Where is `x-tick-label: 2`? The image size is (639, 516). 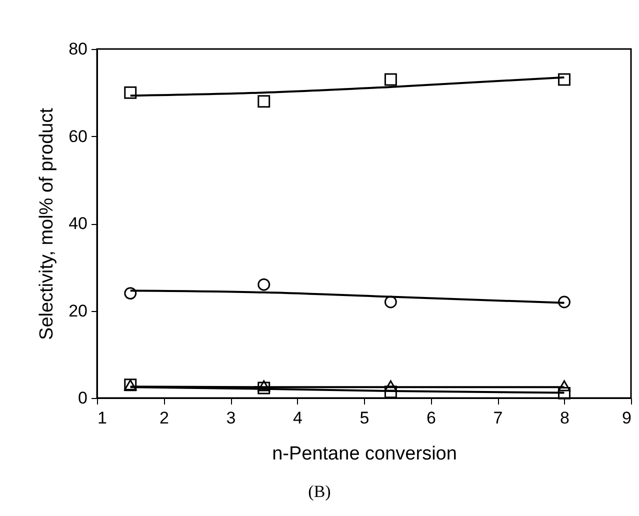
x-tick-label: 2 is located at coordinates (164, 418).